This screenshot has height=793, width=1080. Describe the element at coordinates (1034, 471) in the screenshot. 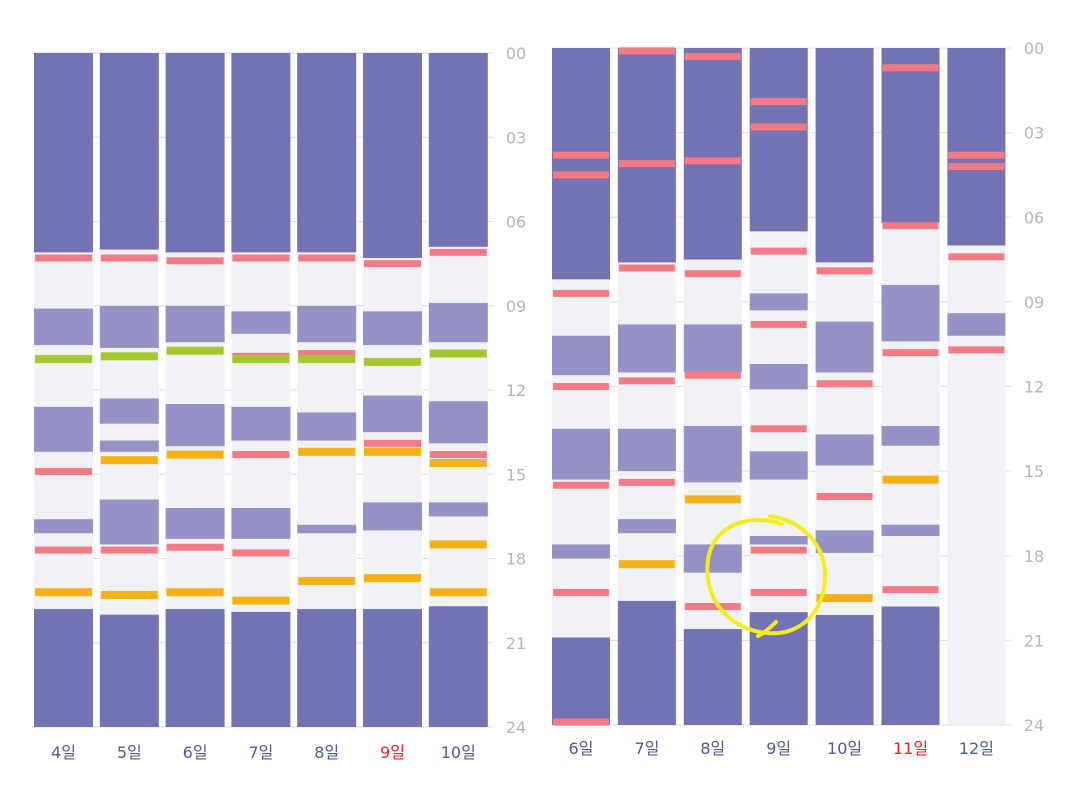

I see `y-tick-label: 15` at that location.